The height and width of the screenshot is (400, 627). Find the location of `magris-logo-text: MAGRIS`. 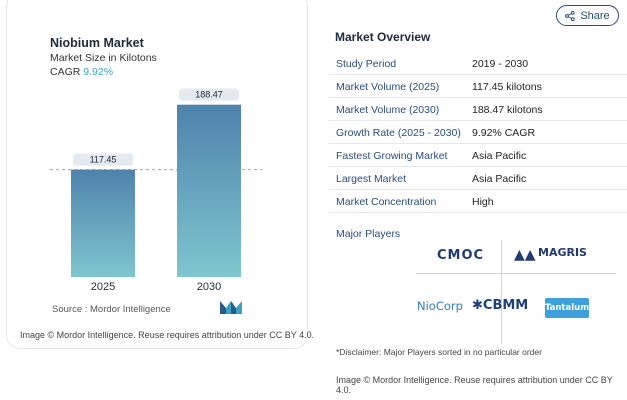

magris-logo-text: MAGRIS is located at coordinates (562, 252).